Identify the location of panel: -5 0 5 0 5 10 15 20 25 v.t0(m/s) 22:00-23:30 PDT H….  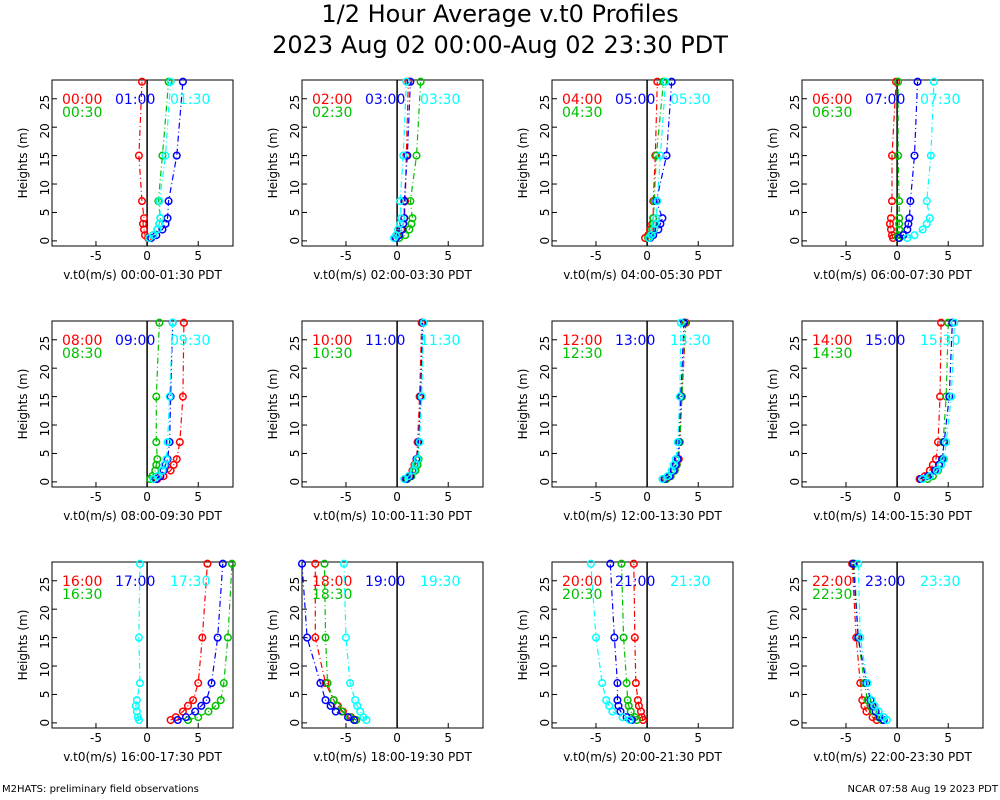
(875, 661).